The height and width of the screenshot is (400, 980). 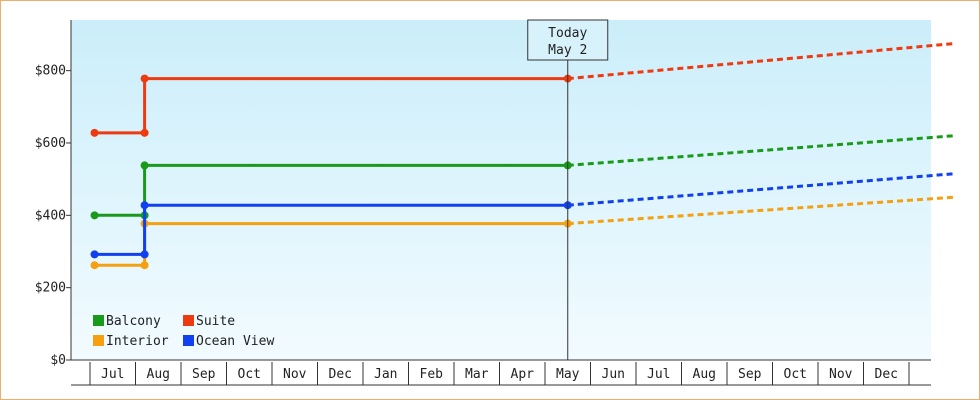 What do you see at coordinates (567, 33) in the screenshot?
I see `today-title: Today` at bounding box center [567, 33].